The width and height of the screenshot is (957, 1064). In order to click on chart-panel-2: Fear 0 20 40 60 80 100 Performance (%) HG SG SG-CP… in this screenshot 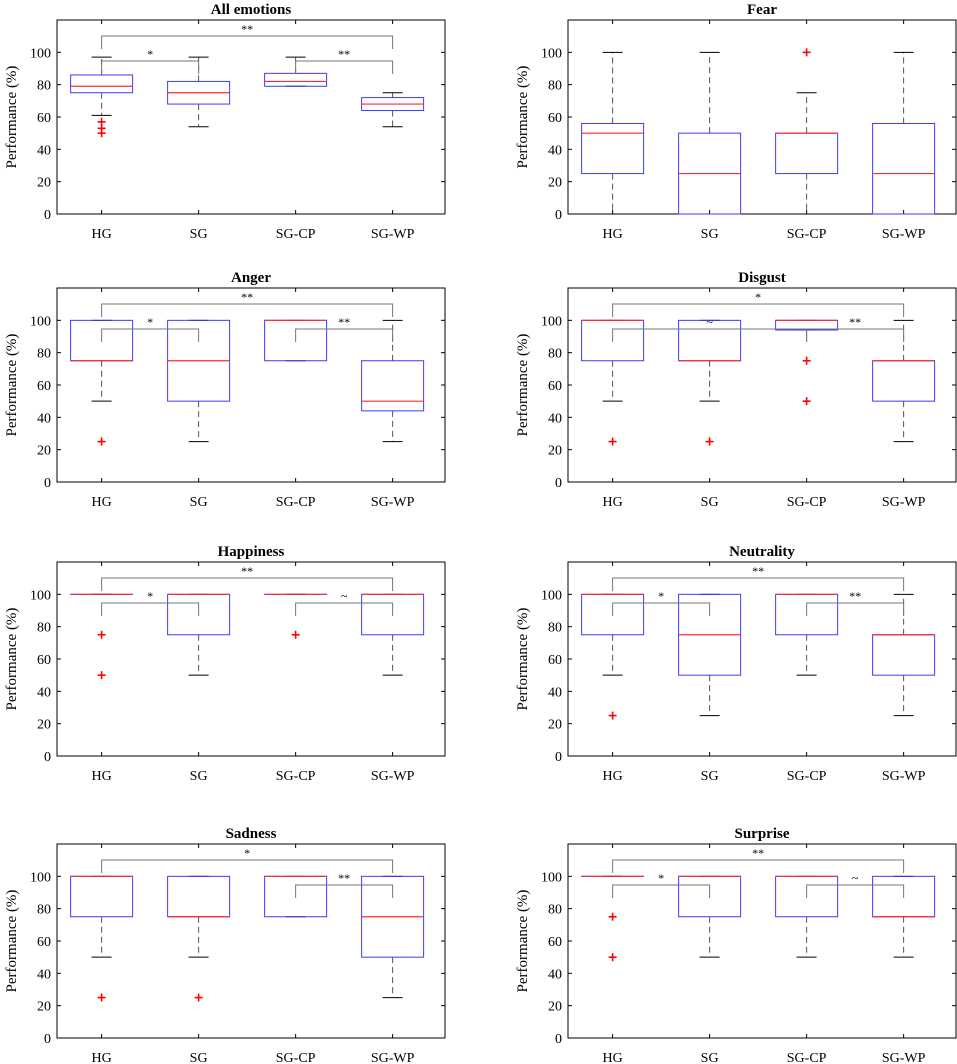, I will do `click(736, 122)`.